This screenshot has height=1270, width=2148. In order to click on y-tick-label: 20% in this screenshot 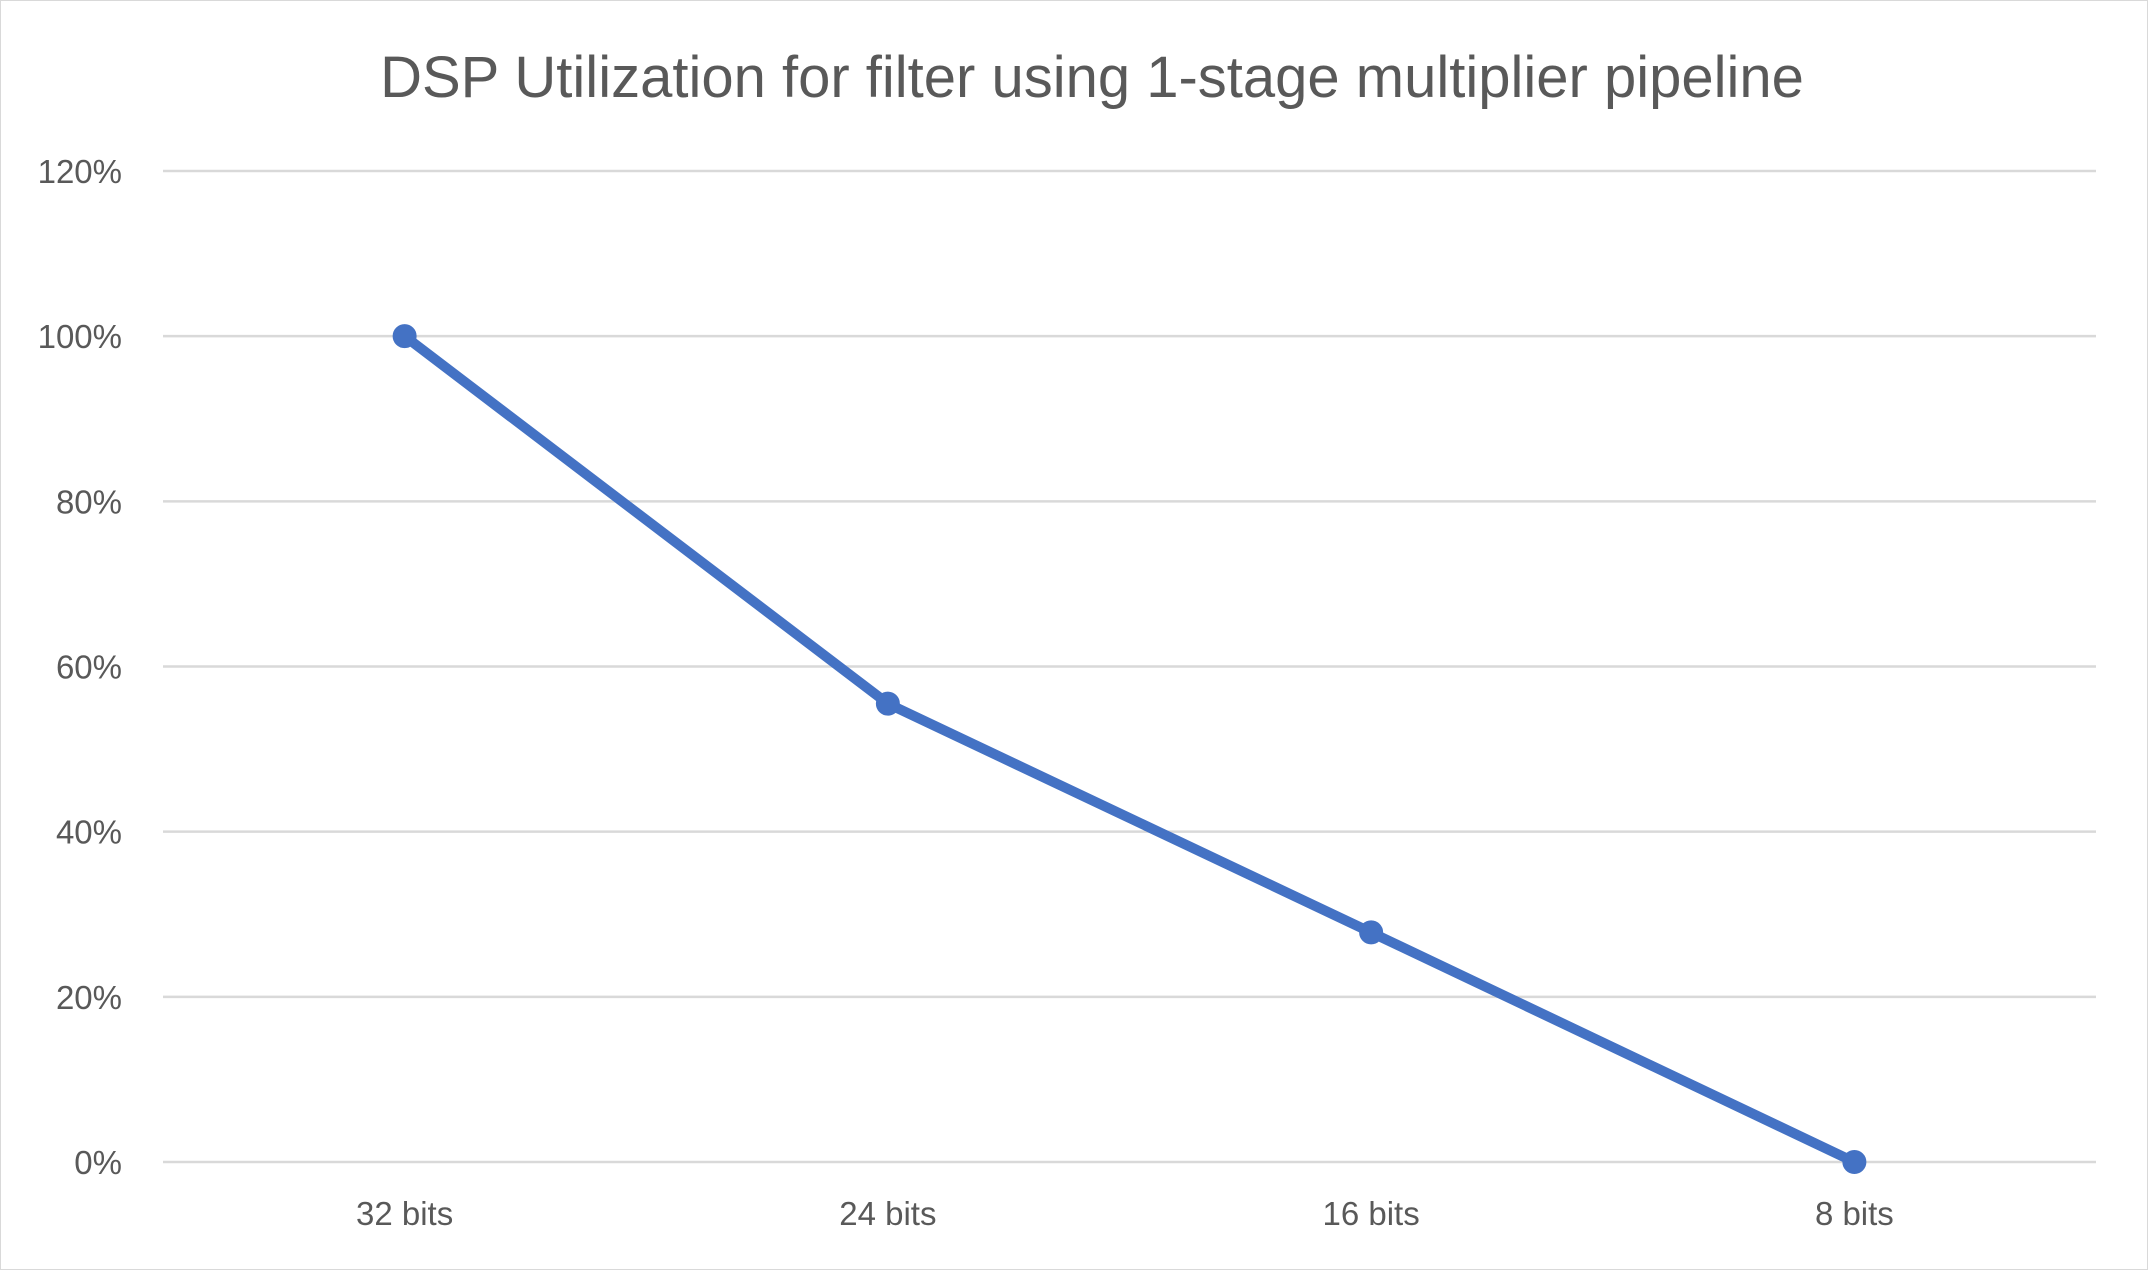, I will do `click(89, 997)`.